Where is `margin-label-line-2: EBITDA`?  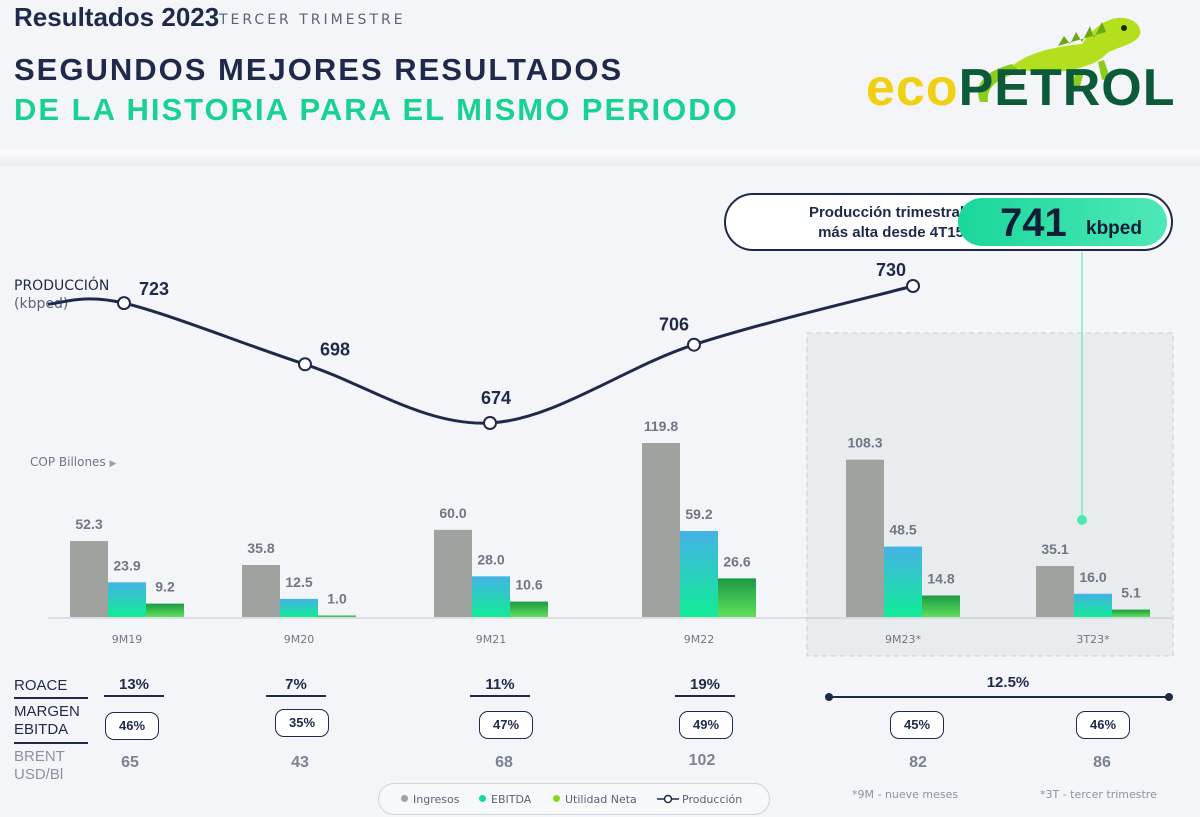 margin-label-line-2: EBITDA is located at coordinates (41, 729).